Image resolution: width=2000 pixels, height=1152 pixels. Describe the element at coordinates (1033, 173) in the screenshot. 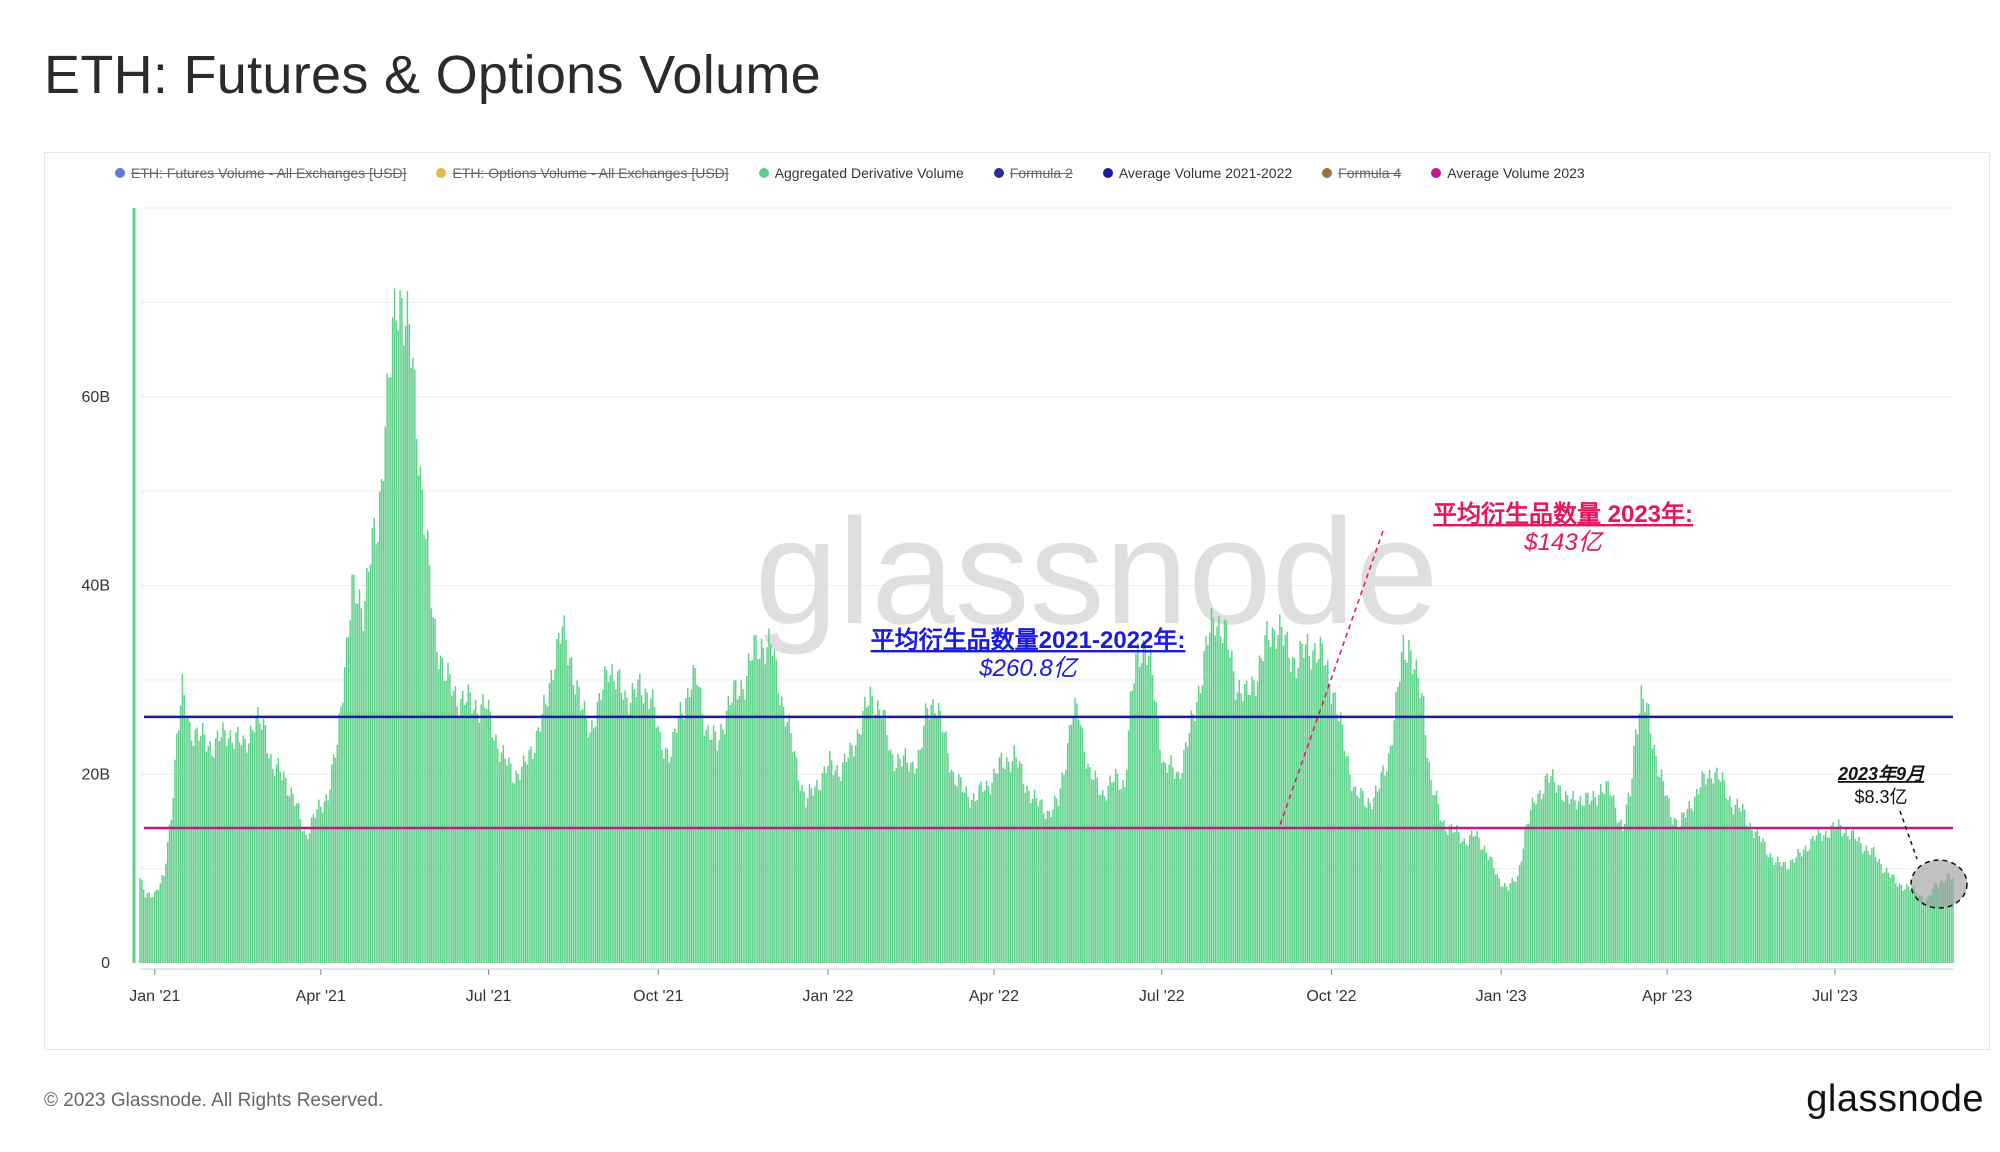

I see `legend-item: Formula 2` at that location.